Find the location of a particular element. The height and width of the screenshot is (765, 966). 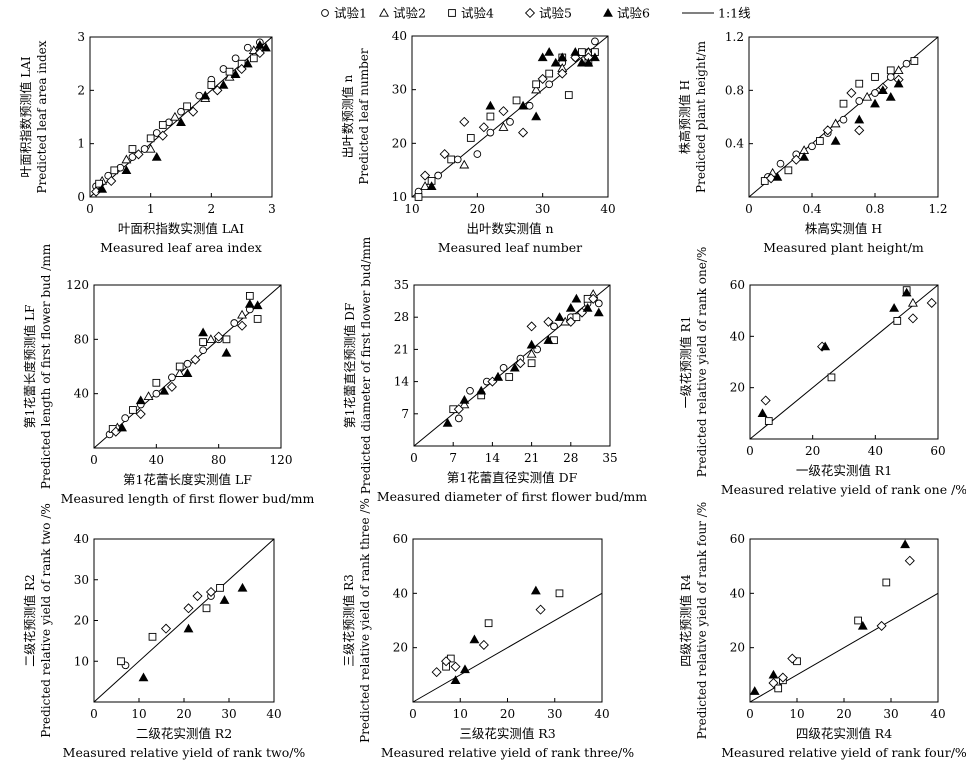

y-tick-label: 60 is located at coordinates (737, 539).